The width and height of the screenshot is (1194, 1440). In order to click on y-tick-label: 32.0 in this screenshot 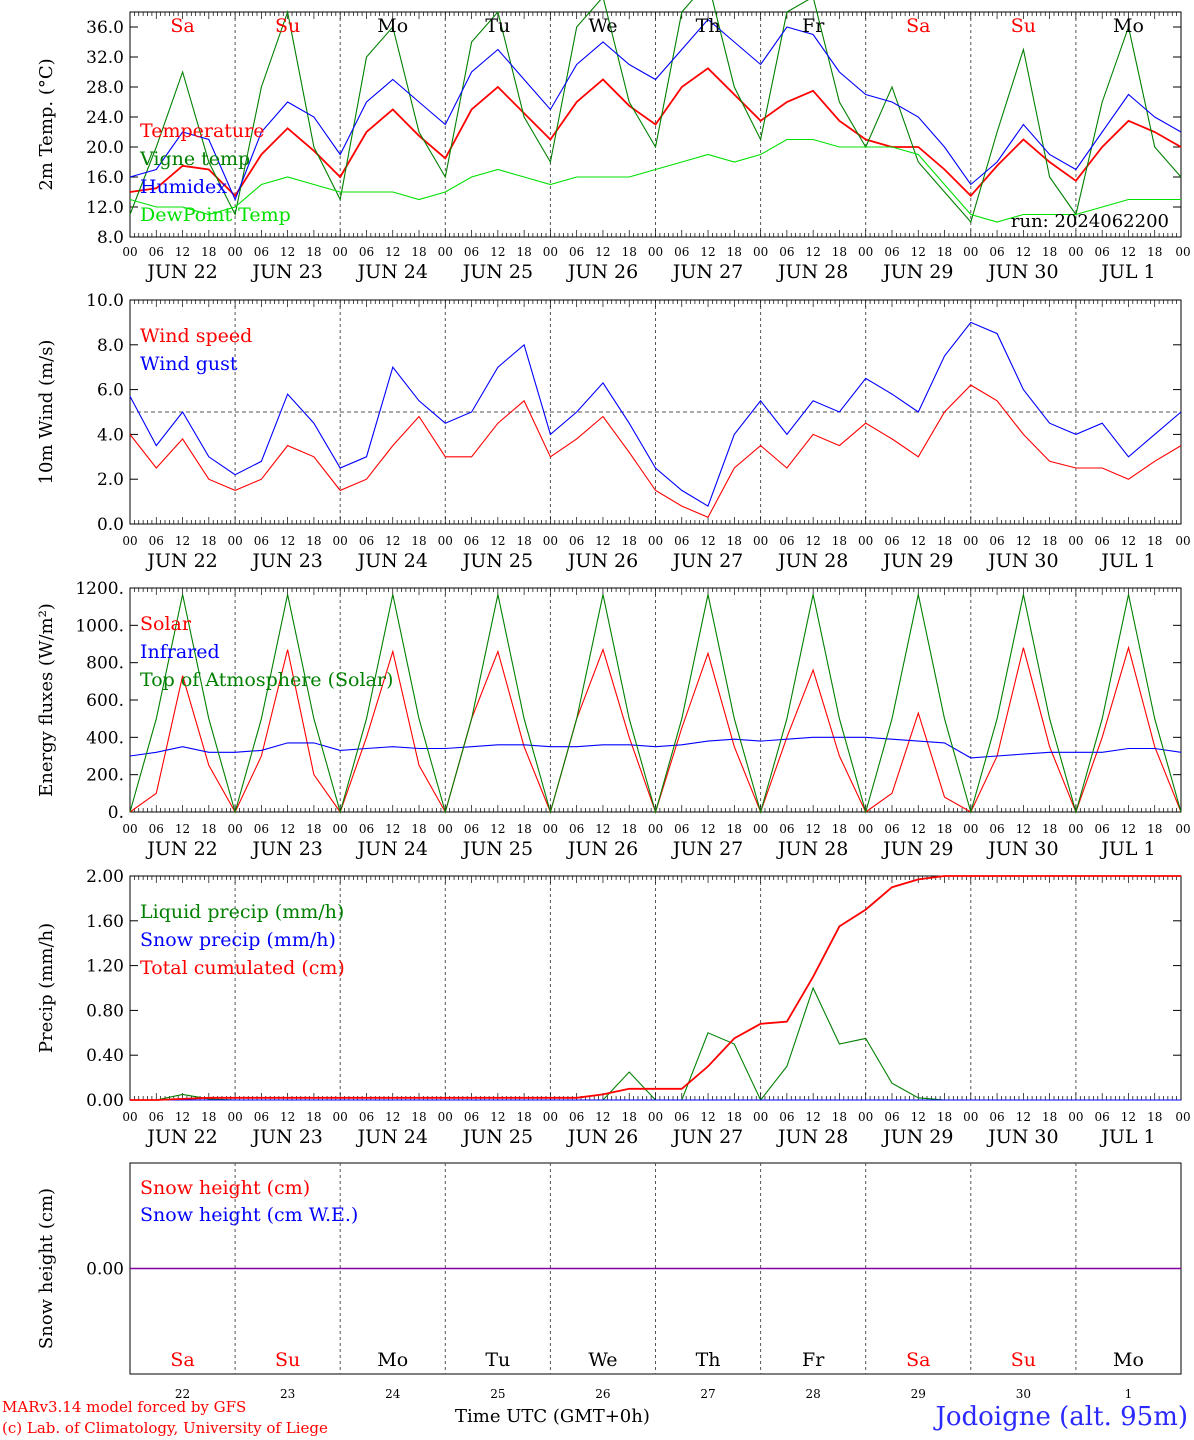, I will do `click(105, 58)`.